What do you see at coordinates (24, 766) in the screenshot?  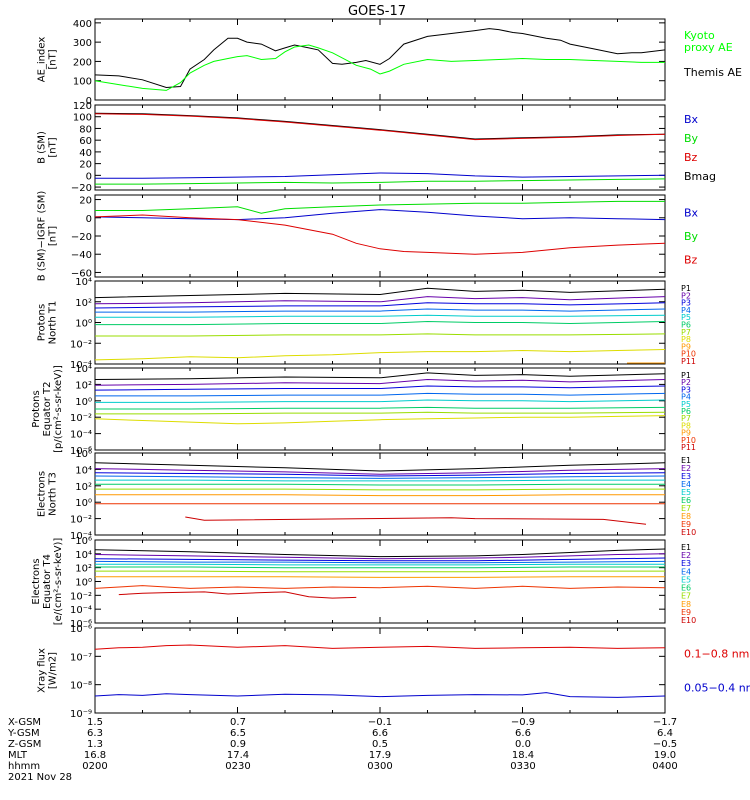 I see `footer-row-label: hhmm` at bounding box center [24, 766].